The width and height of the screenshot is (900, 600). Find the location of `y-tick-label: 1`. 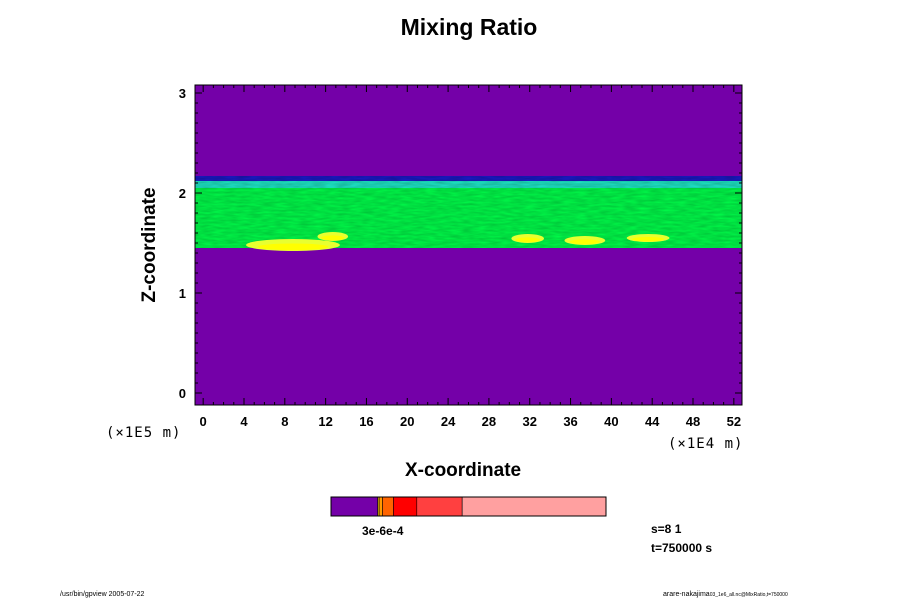

y-tick-label: 1 is located at coordinates (182, 293).